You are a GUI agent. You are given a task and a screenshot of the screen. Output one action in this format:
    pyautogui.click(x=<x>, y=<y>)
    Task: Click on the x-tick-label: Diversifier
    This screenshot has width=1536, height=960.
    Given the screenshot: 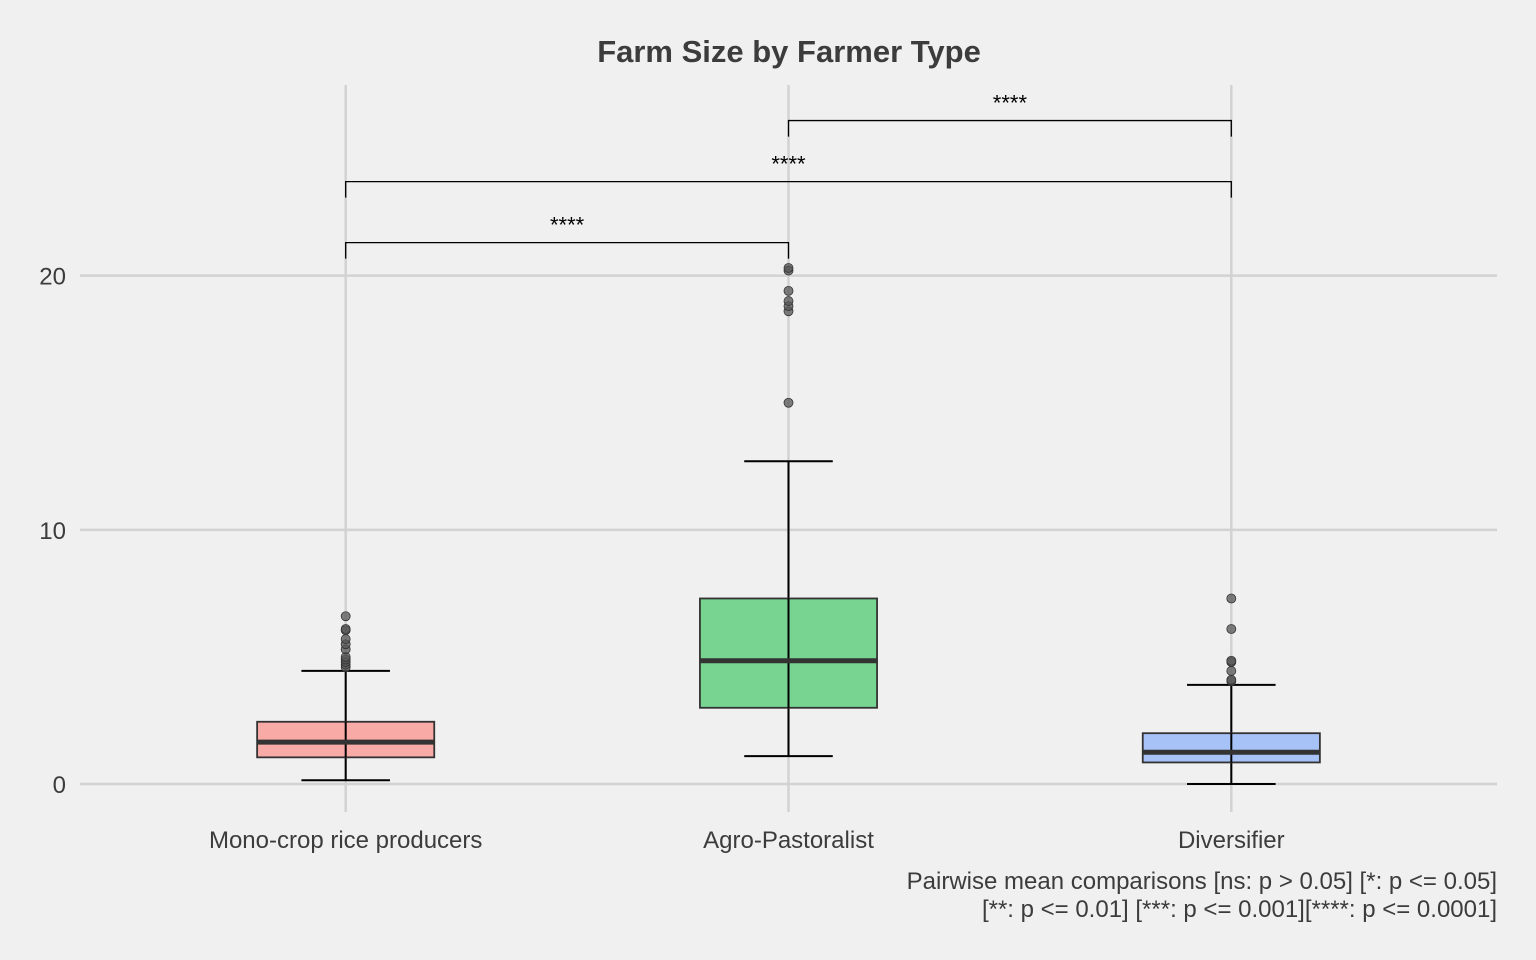 What is the action you would take?
    pyautogui.click(x=1231, y=840)
    